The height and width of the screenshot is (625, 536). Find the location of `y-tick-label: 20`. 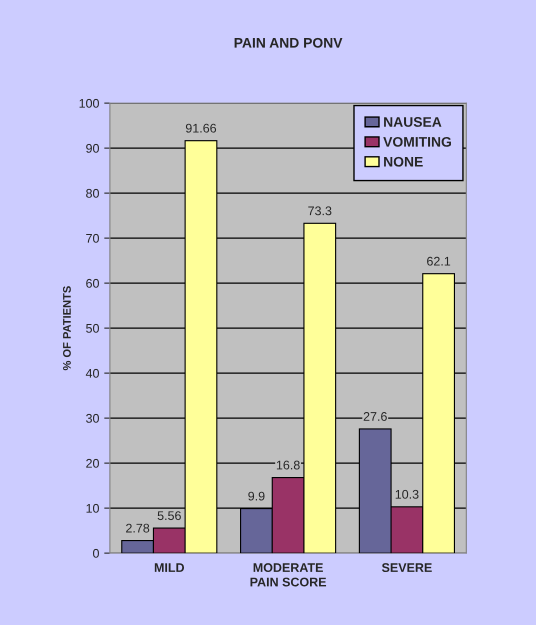

y-tick-label: 20 is located at coordinates (92, 463).